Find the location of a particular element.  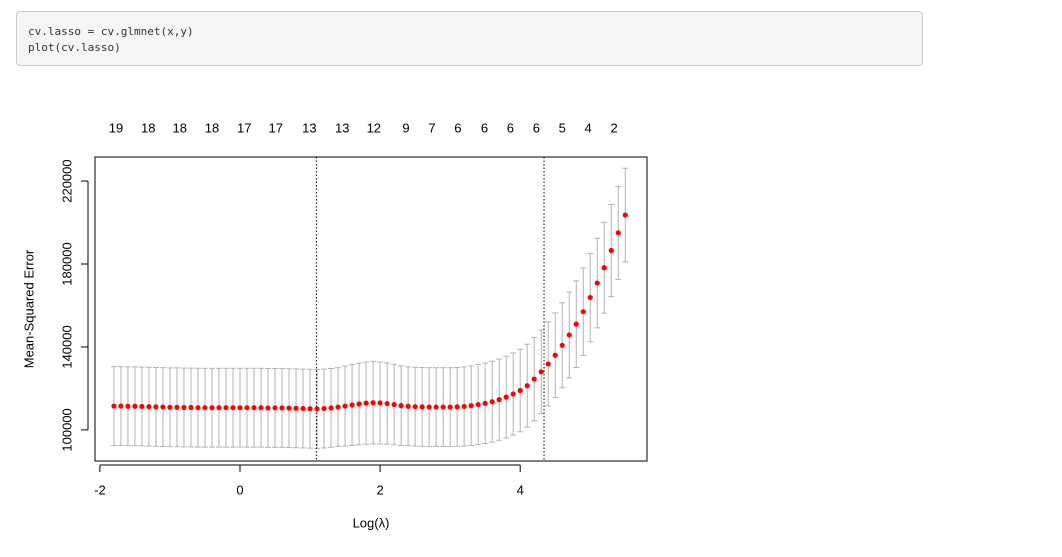

x-tick-label: 4 is located at coordinates (520, 489).